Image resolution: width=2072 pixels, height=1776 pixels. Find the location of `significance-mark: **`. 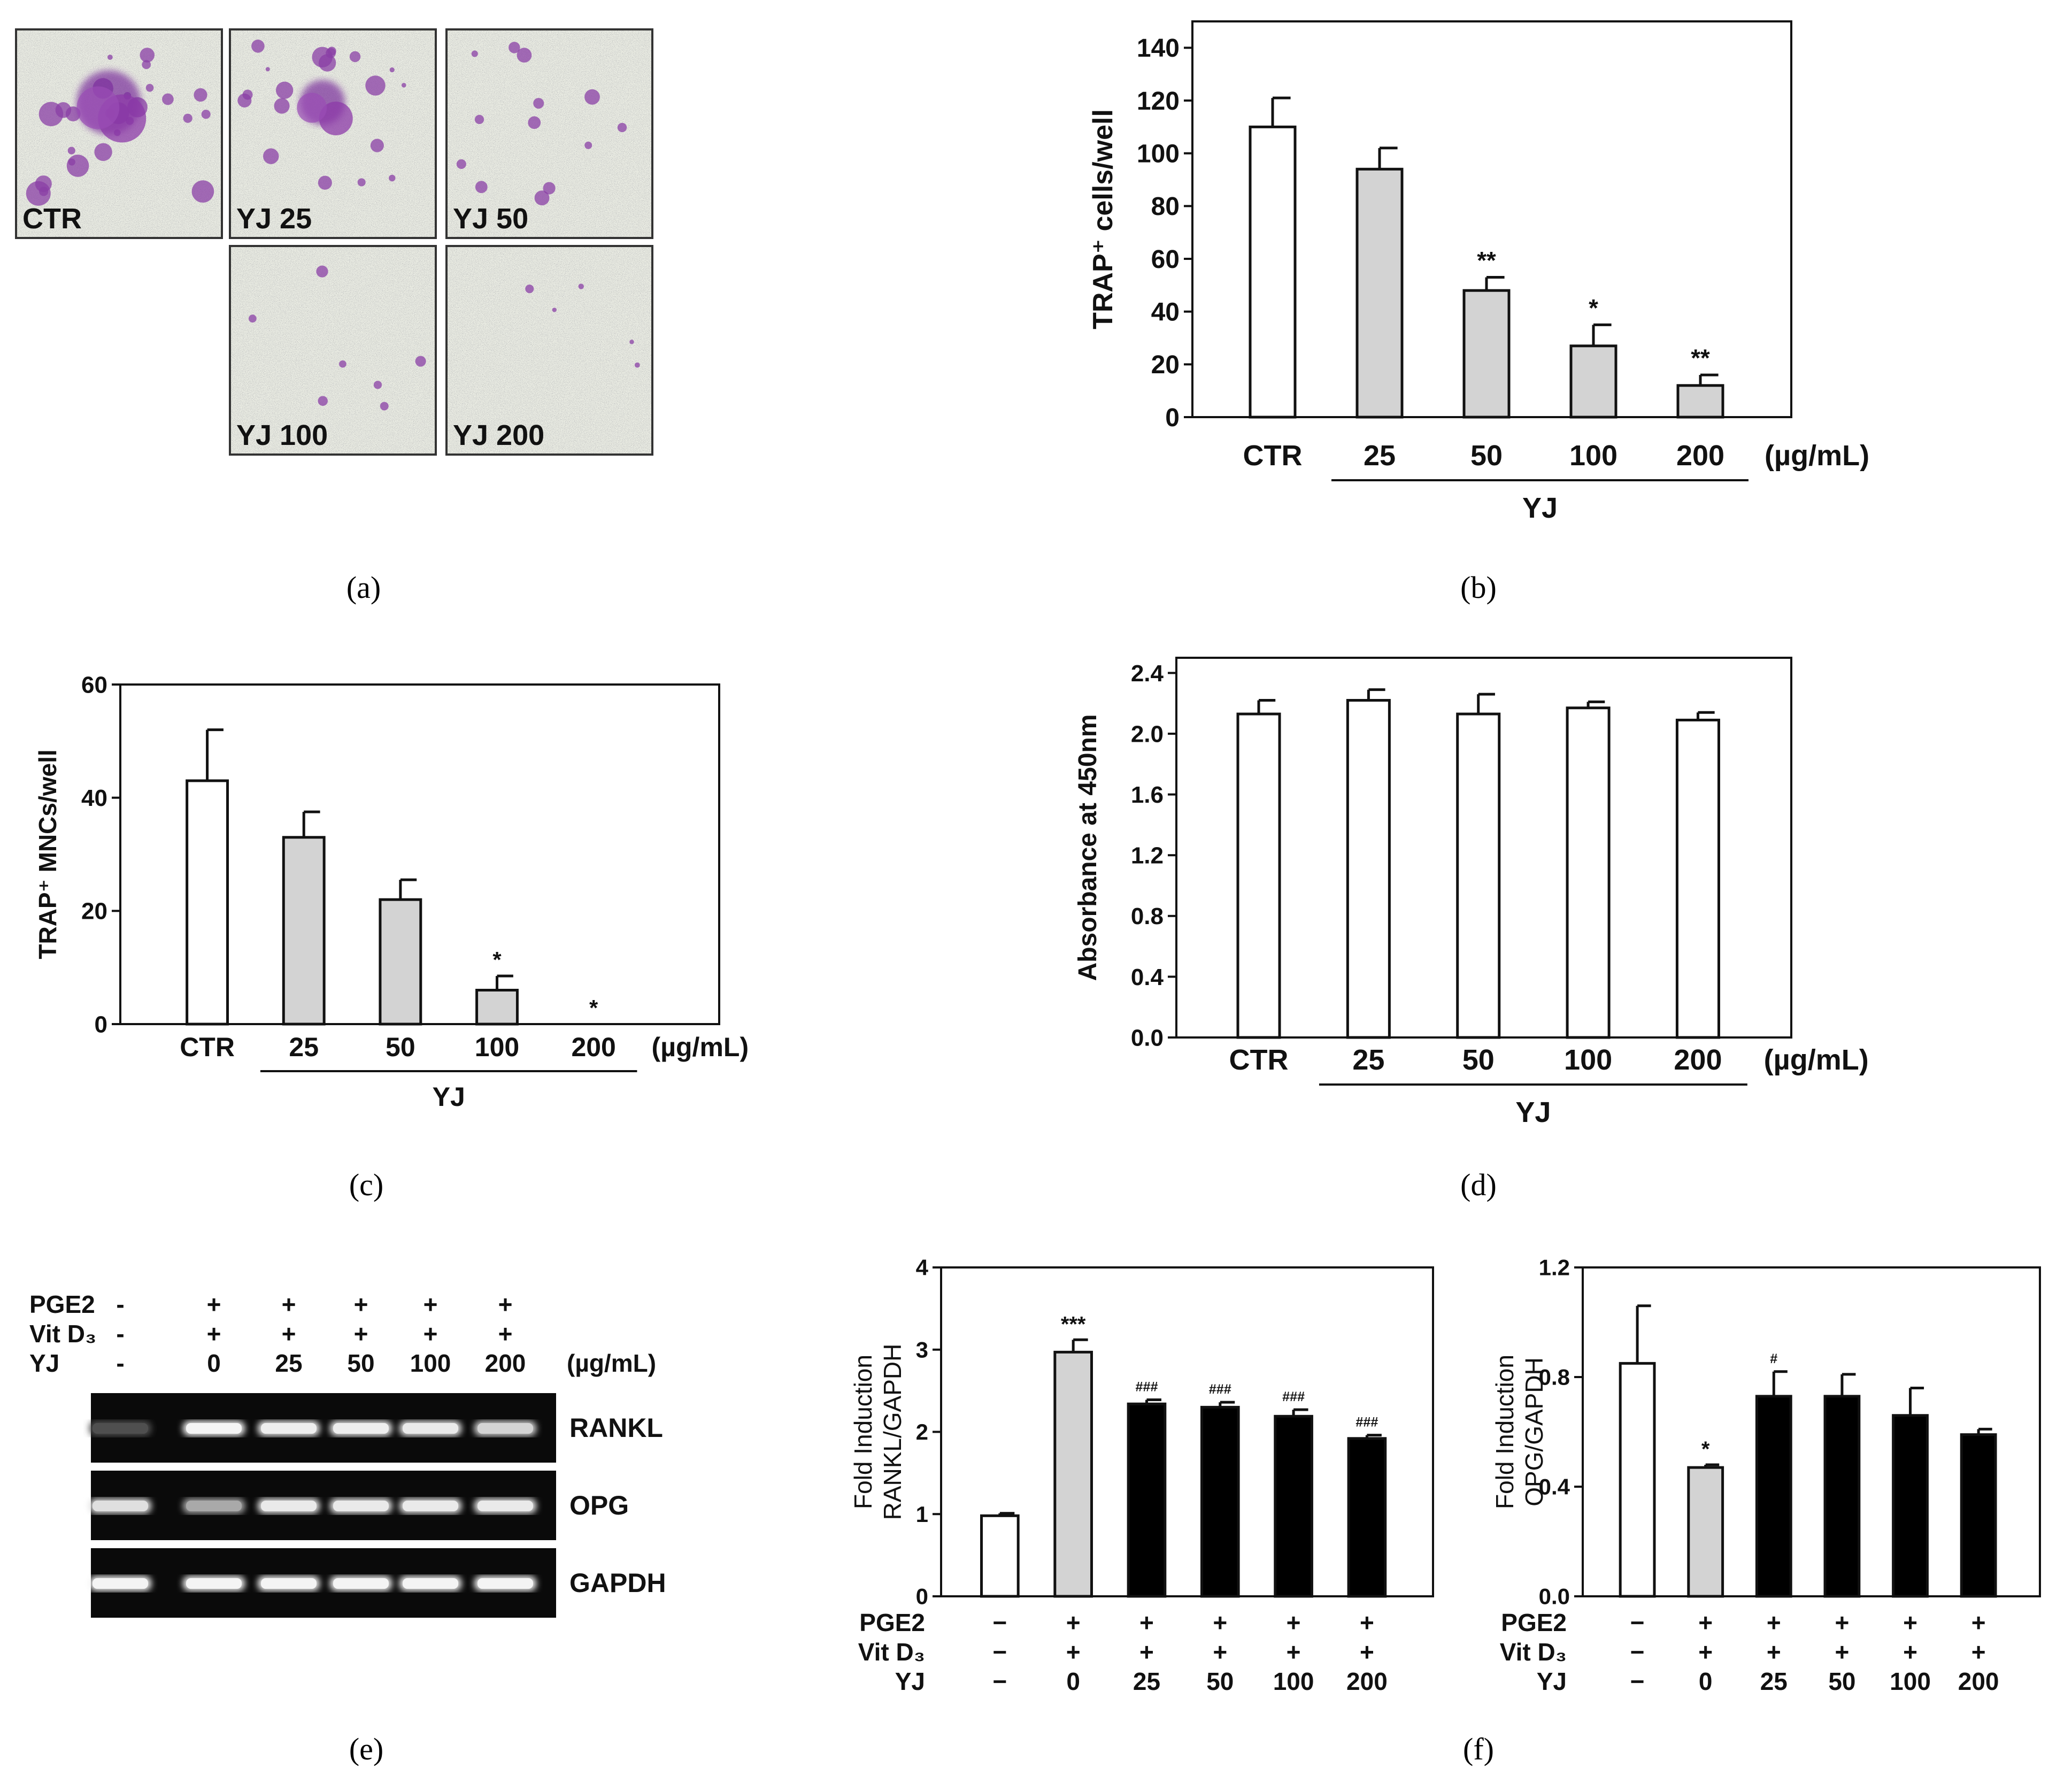

significance-mark: ** is located at coordinates (1486, 260).